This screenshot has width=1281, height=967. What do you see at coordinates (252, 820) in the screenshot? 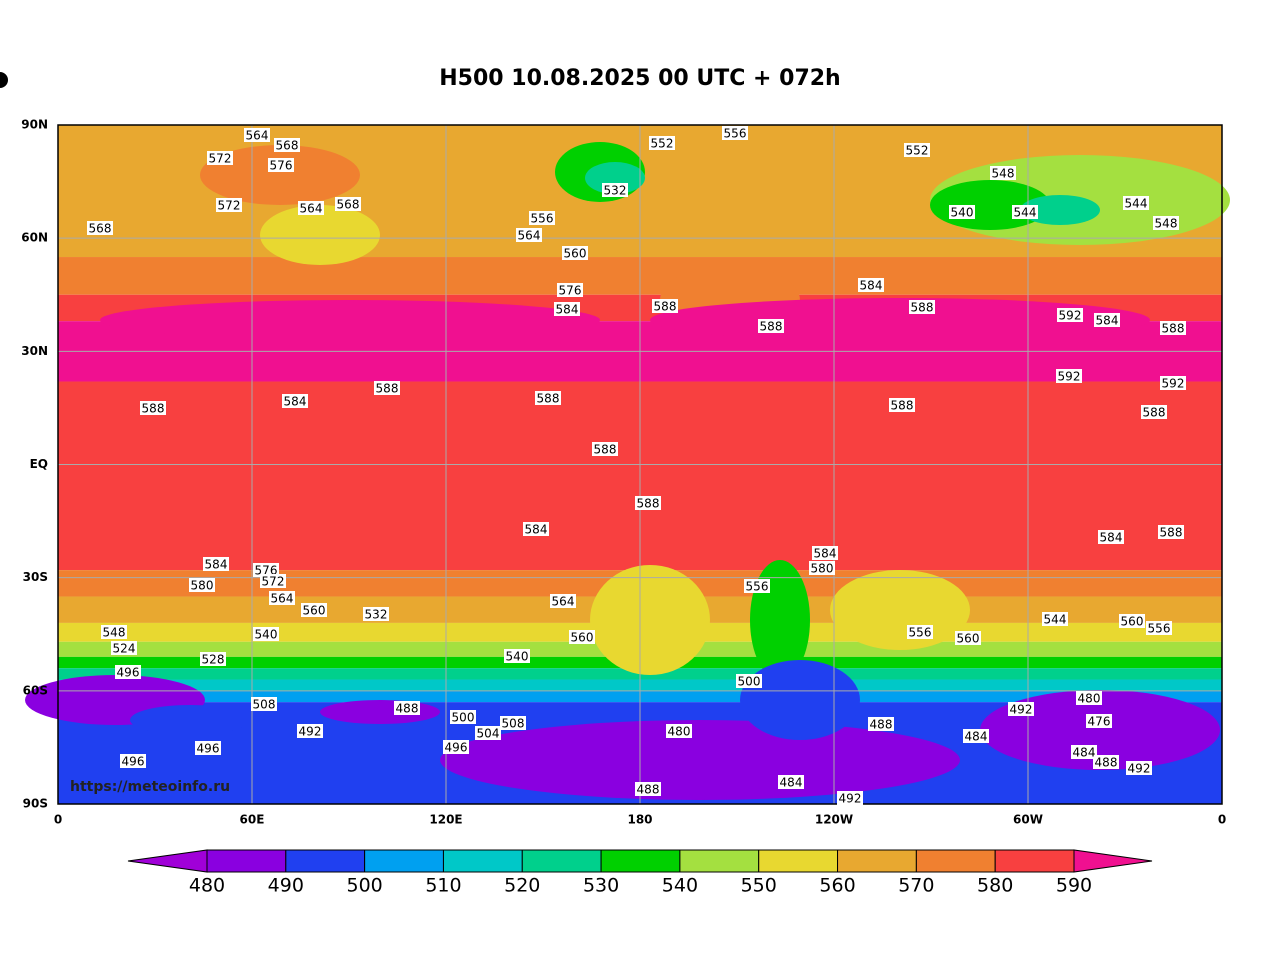
I see `x-tick-label: 60E` at bounding box center [252, 820].